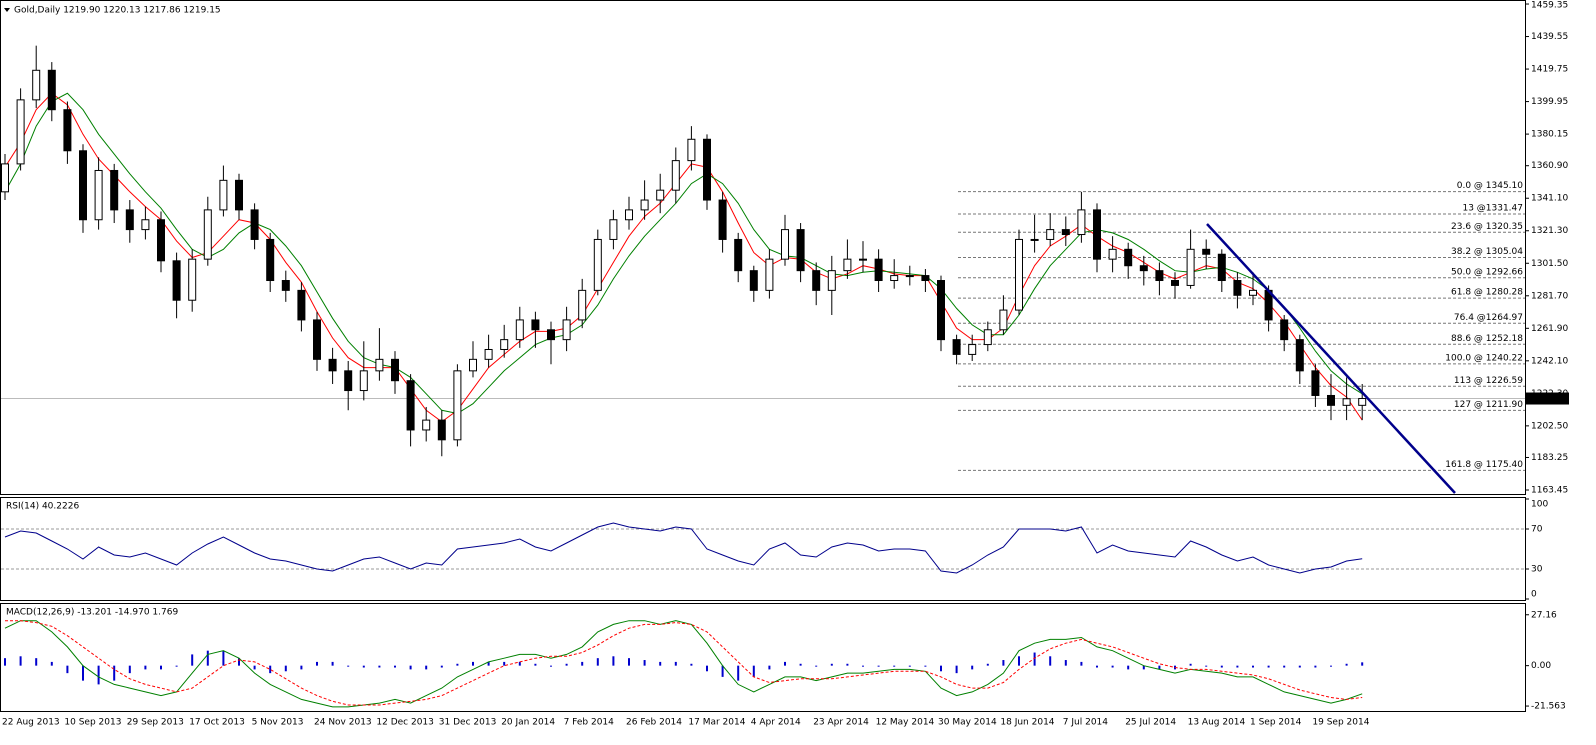 Image resolution: width=1596 pixels, height=745 pixels. I want to click on y-tick-label: 1242.10, so click(1549, 361).